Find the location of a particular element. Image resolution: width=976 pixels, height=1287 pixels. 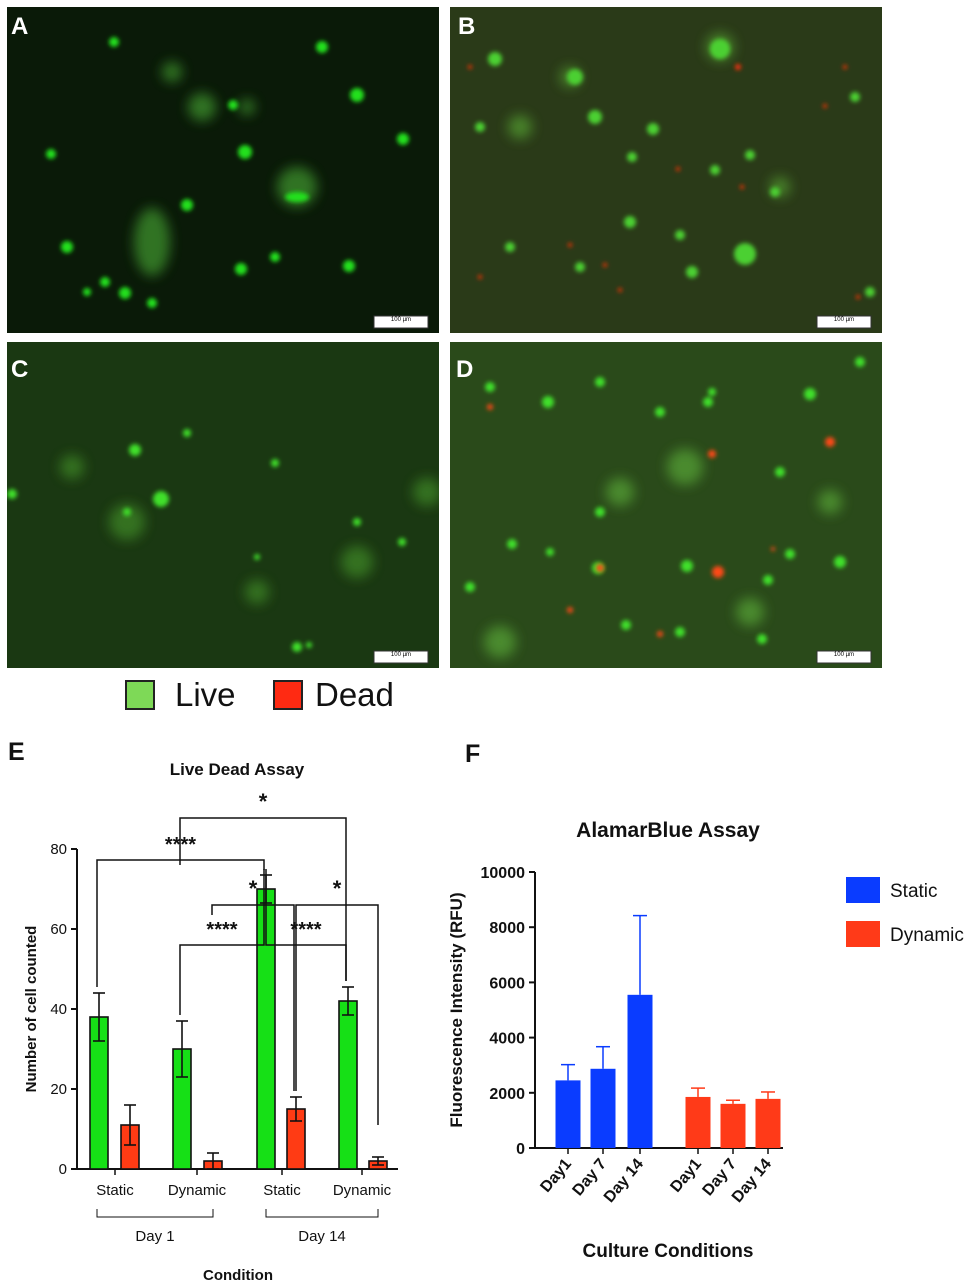

scale-bar-label-c: 100 µm is located at coordinates (401, 655).